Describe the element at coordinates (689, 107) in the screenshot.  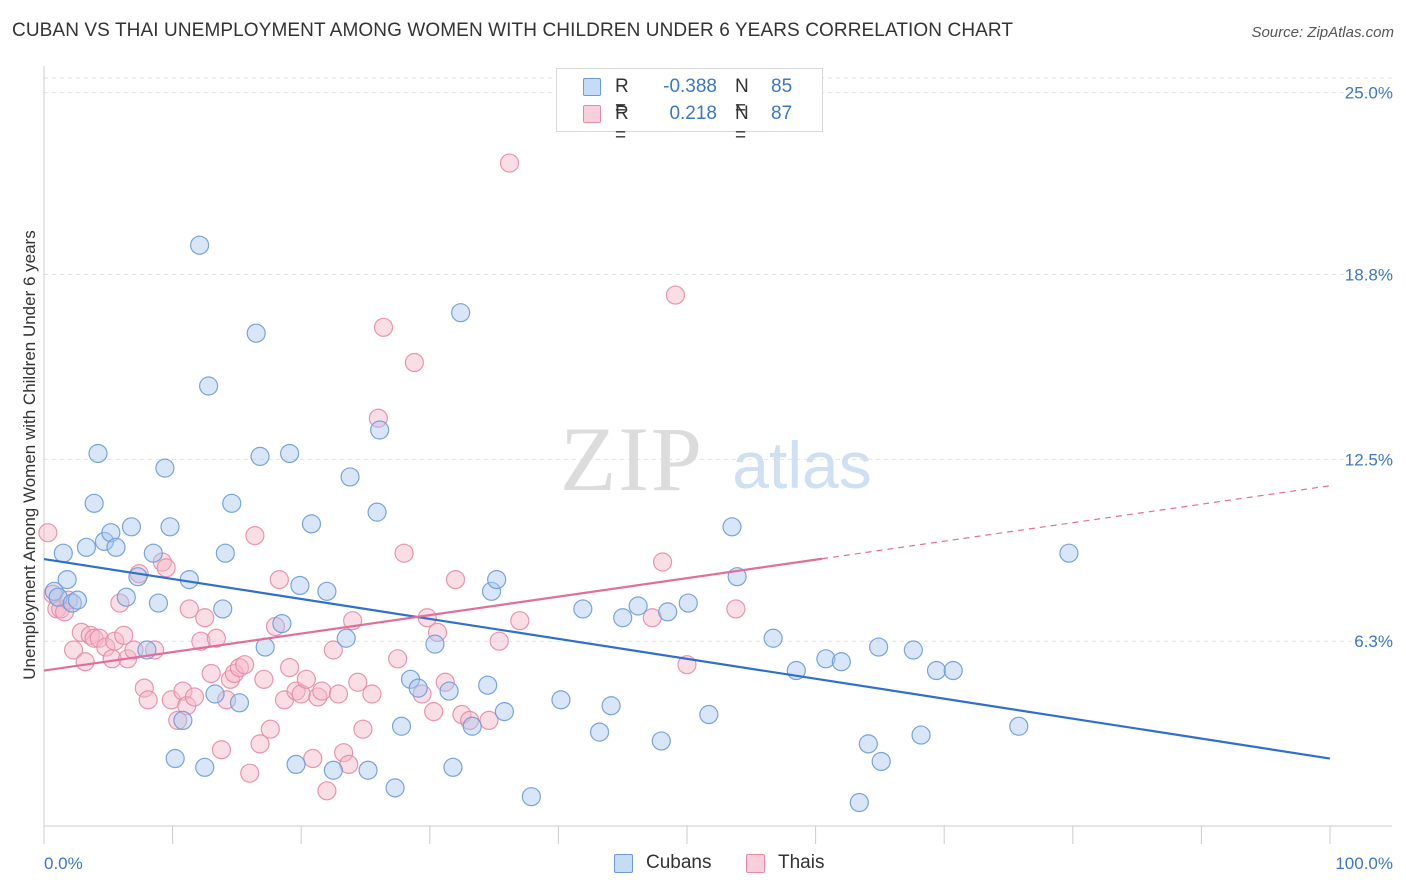
I see `correlation-stats-box: R = -0.388 N = 85 R = 0.218 N = 87` at that location.